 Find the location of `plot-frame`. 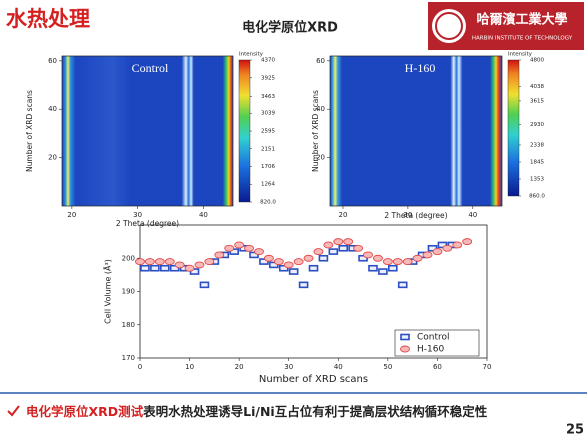

plot-frame is located at coordinates (416, 131).